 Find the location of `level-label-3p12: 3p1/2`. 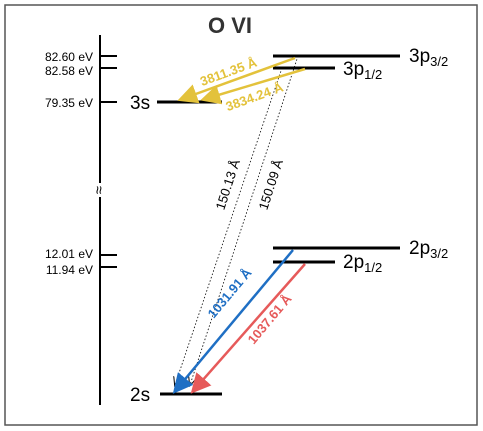

level-label-3p12: 3p1/2 is located at coordinates (362, 70).